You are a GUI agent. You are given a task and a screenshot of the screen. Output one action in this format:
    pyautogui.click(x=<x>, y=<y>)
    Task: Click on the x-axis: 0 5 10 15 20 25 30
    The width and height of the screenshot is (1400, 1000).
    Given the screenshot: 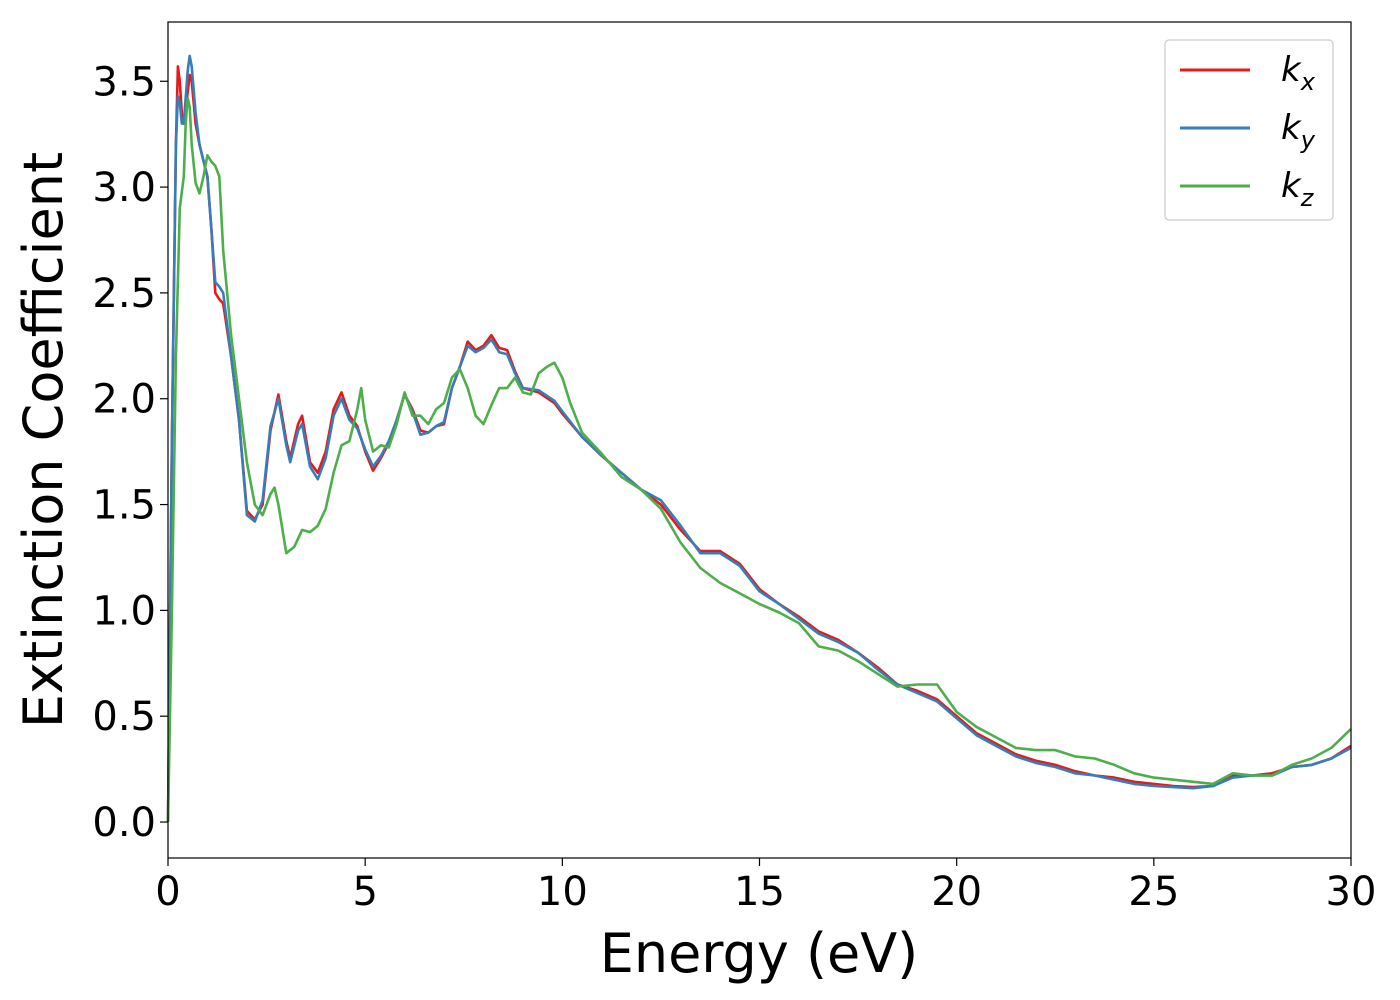 What is the action you would take?
    pyautogui.click(x=765, y=886)
    